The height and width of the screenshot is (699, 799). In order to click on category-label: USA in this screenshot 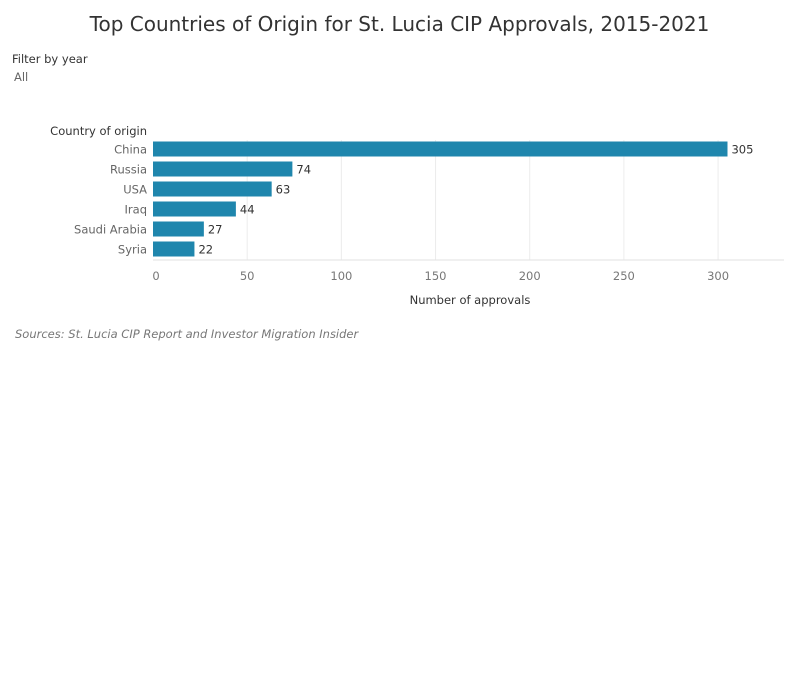, I will do `click(135, 190)`.